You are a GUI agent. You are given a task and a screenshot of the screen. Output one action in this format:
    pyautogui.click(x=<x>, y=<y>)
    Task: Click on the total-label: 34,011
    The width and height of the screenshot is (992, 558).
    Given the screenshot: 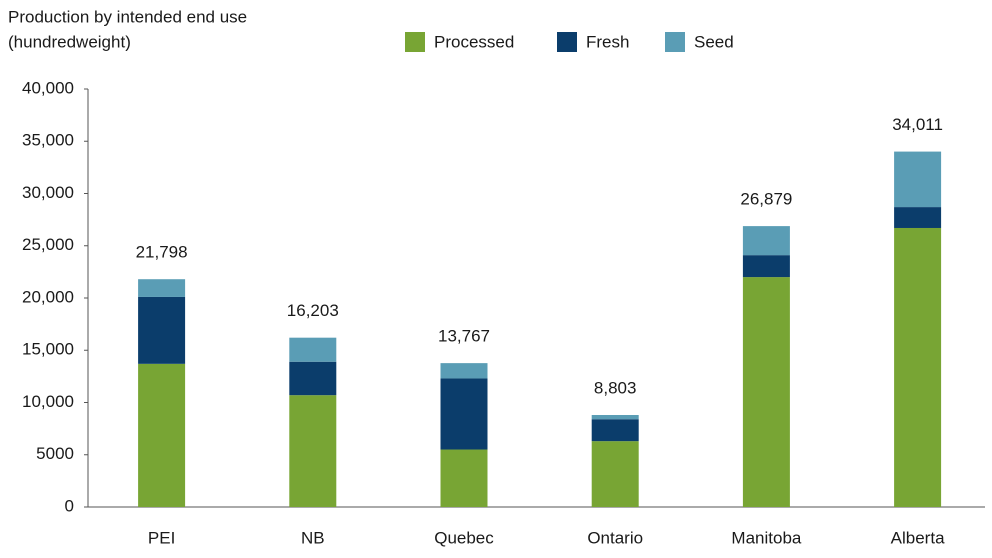 What is the action you would take?
    pyautogui.click(x=917, y=124)
    